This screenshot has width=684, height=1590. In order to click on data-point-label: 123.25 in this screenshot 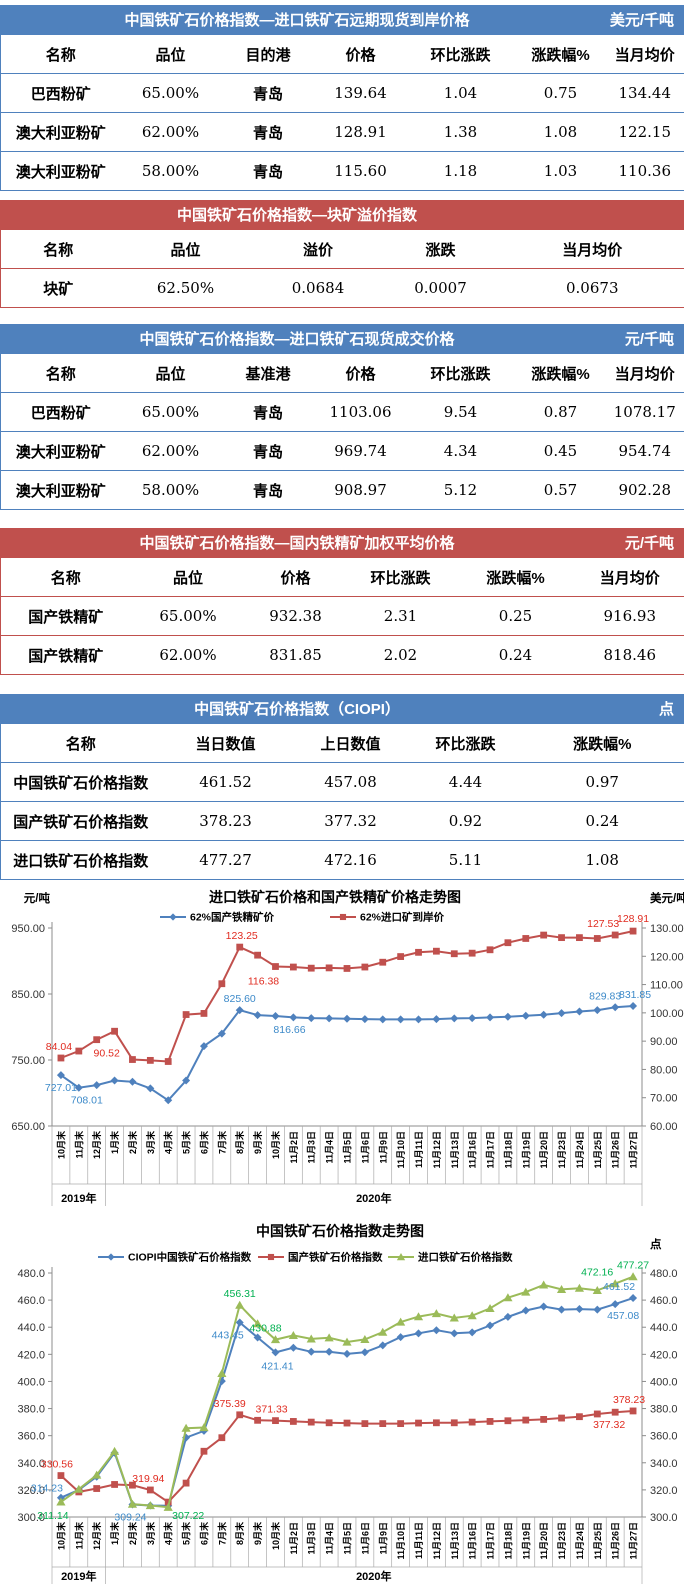, I will do `click(242, 936)`.